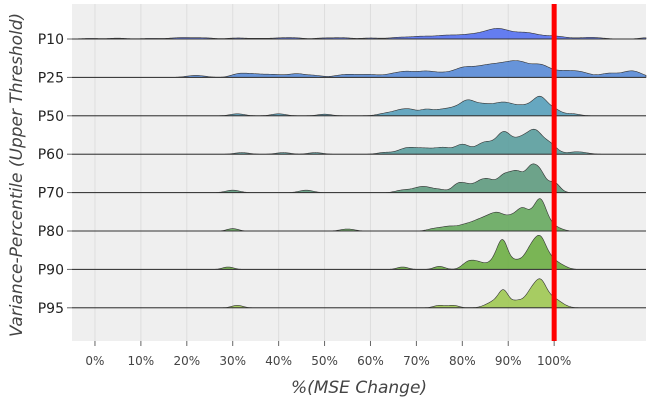 This screenshot has height=400, width=650. I want to click on x-tick-label: 0%, so click(94, 361).